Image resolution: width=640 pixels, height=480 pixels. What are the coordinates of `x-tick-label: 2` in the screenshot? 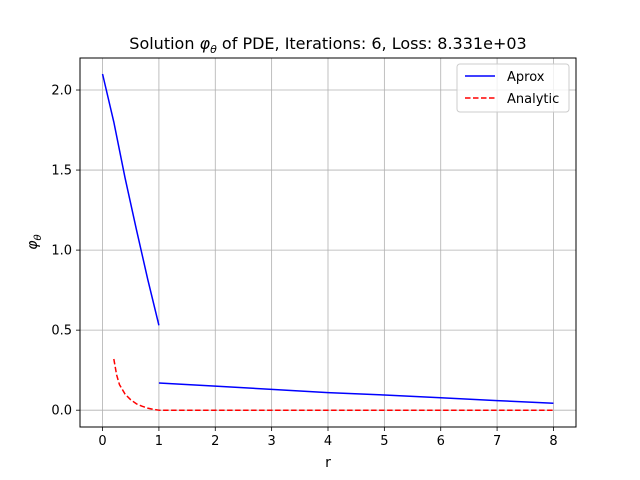 It's located at (215, 441).